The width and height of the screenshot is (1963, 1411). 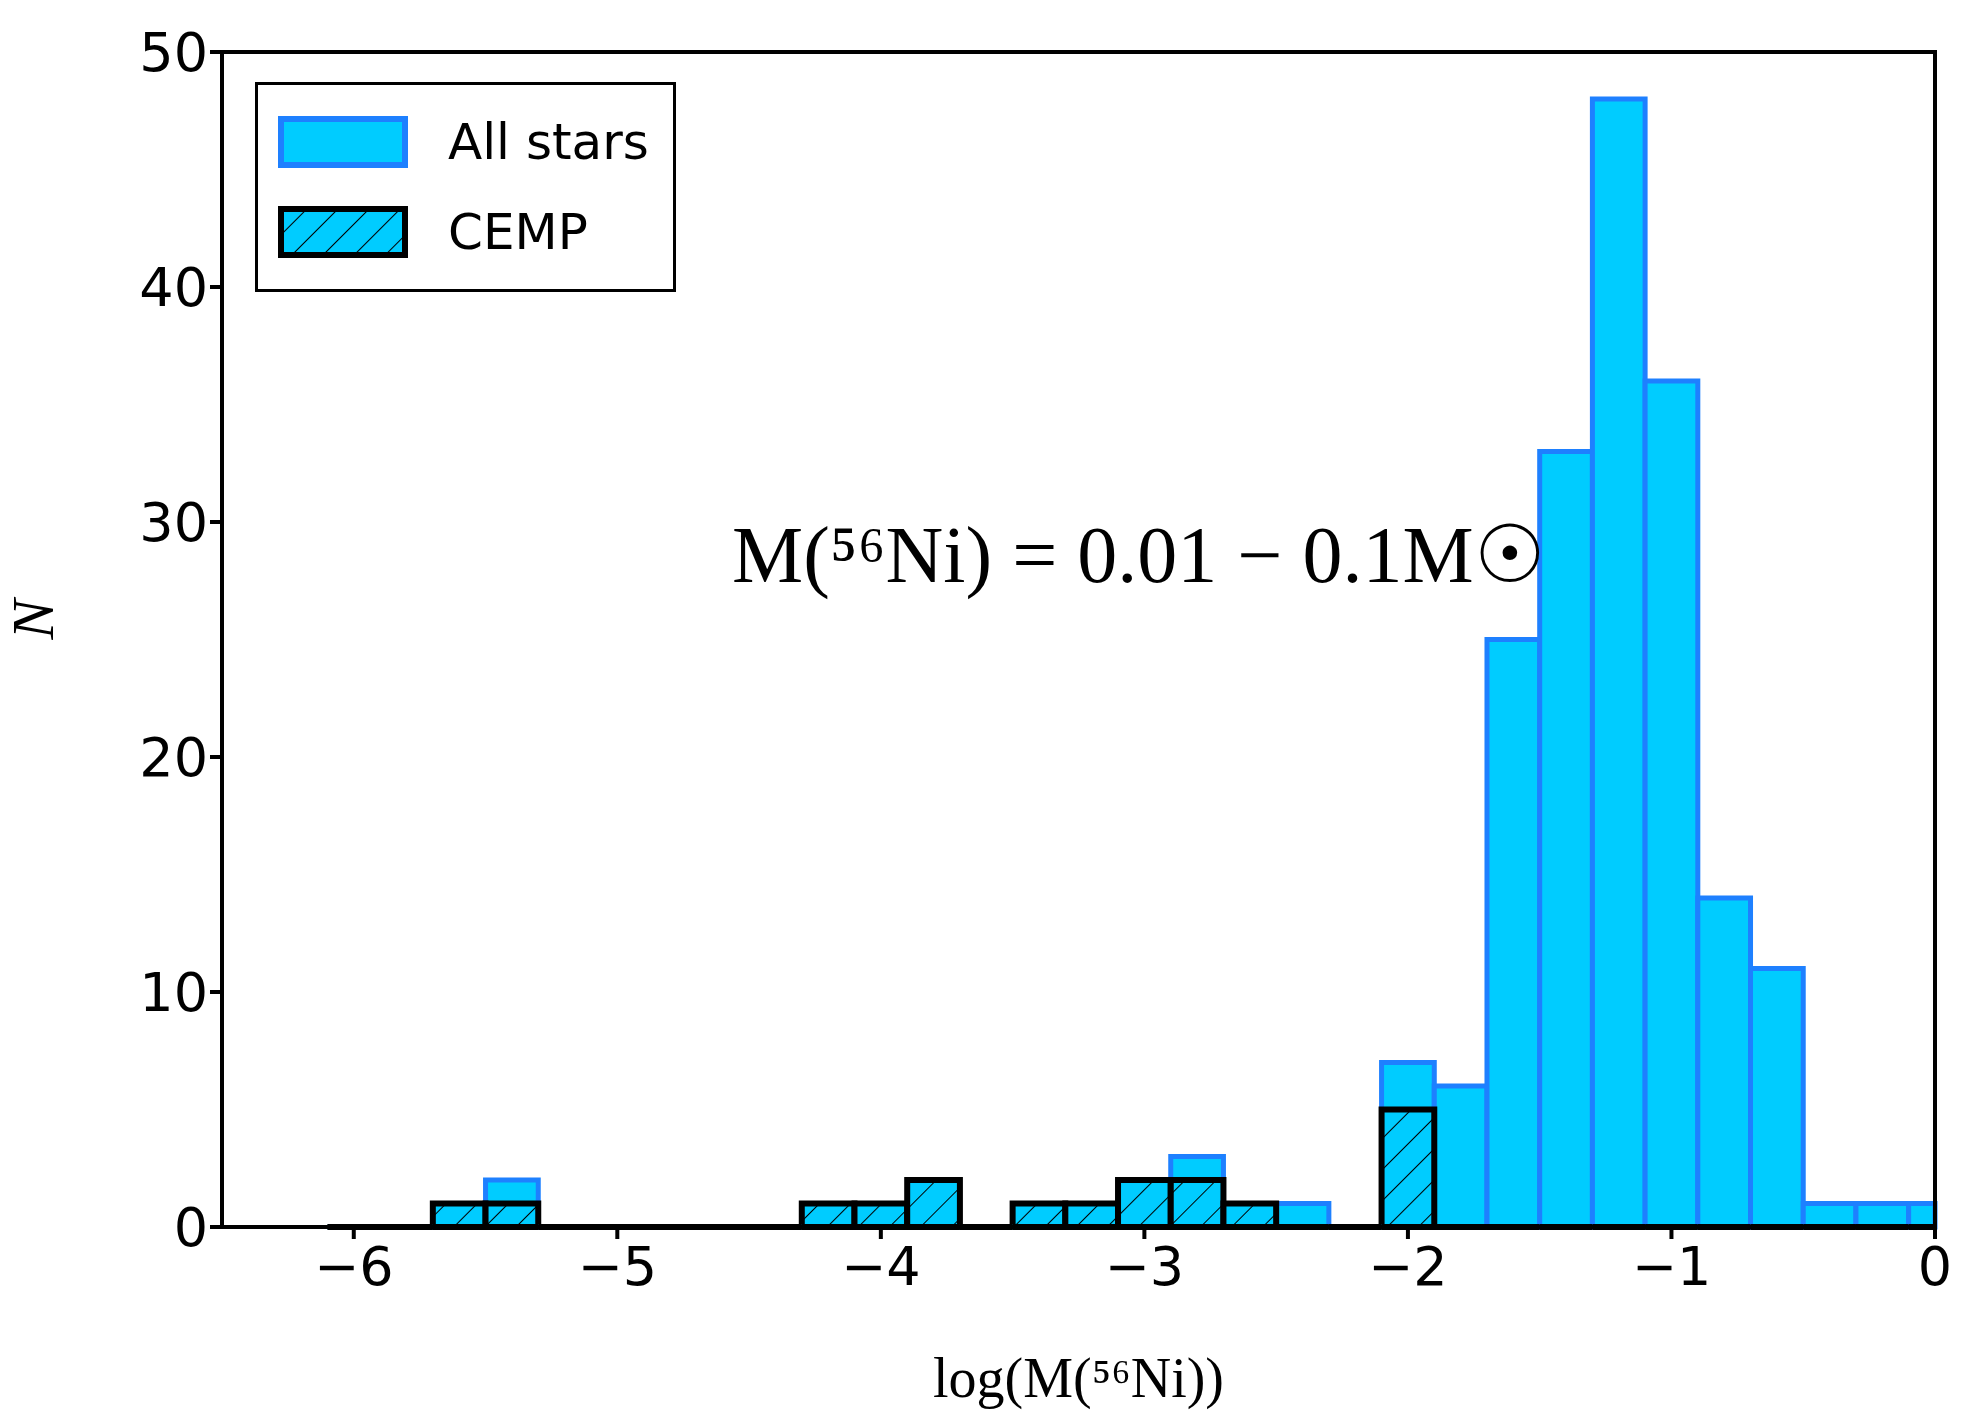 I want to click on y-tick-label: 50, so click(x=173, y=53).